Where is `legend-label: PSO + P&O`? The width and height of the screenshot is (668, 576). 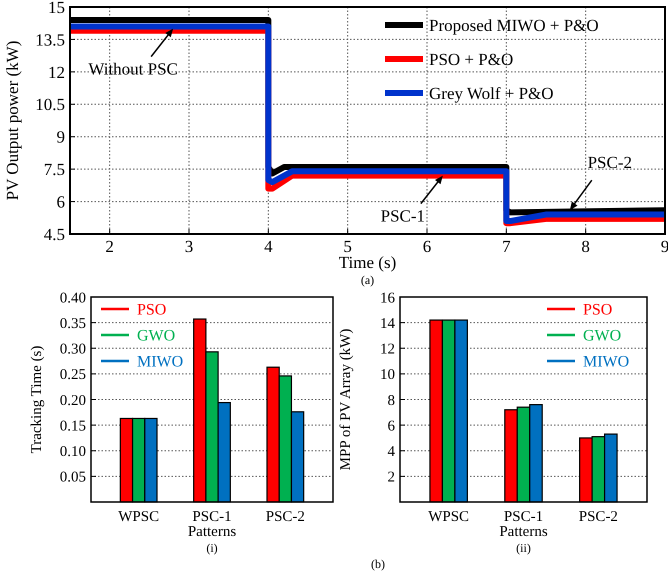 legend-label: PSO + P&O is located at coordinates (471, 59).